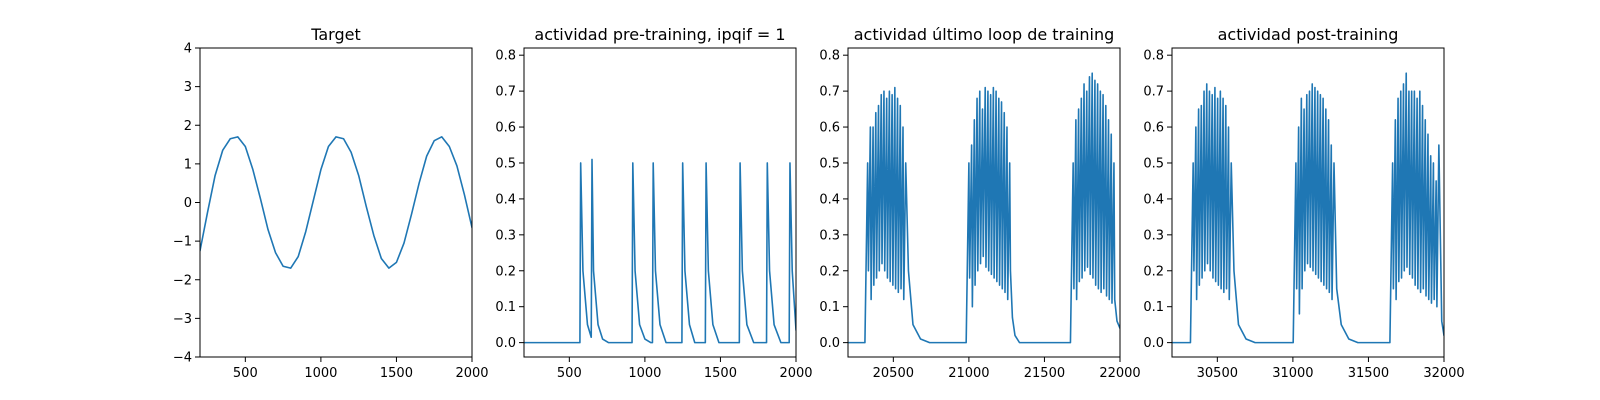  I want to click on chart-title: actividad último loop de training, so click(984, 34).